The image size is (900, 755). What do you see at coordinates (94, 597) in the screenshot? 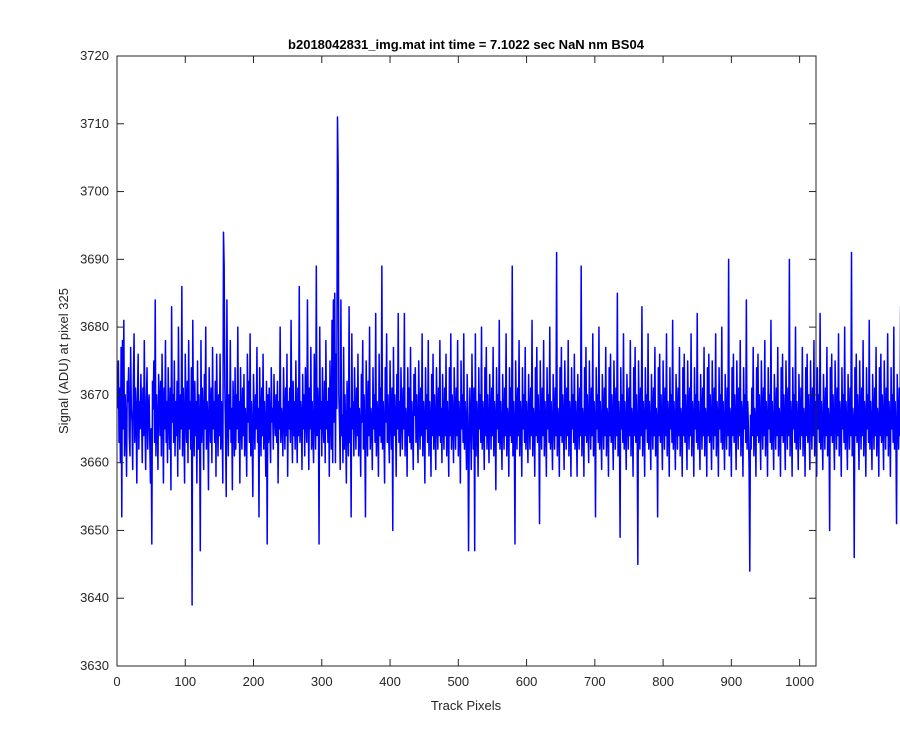
I see `y-tick-label: 3640` at bounding box center [94, 597].